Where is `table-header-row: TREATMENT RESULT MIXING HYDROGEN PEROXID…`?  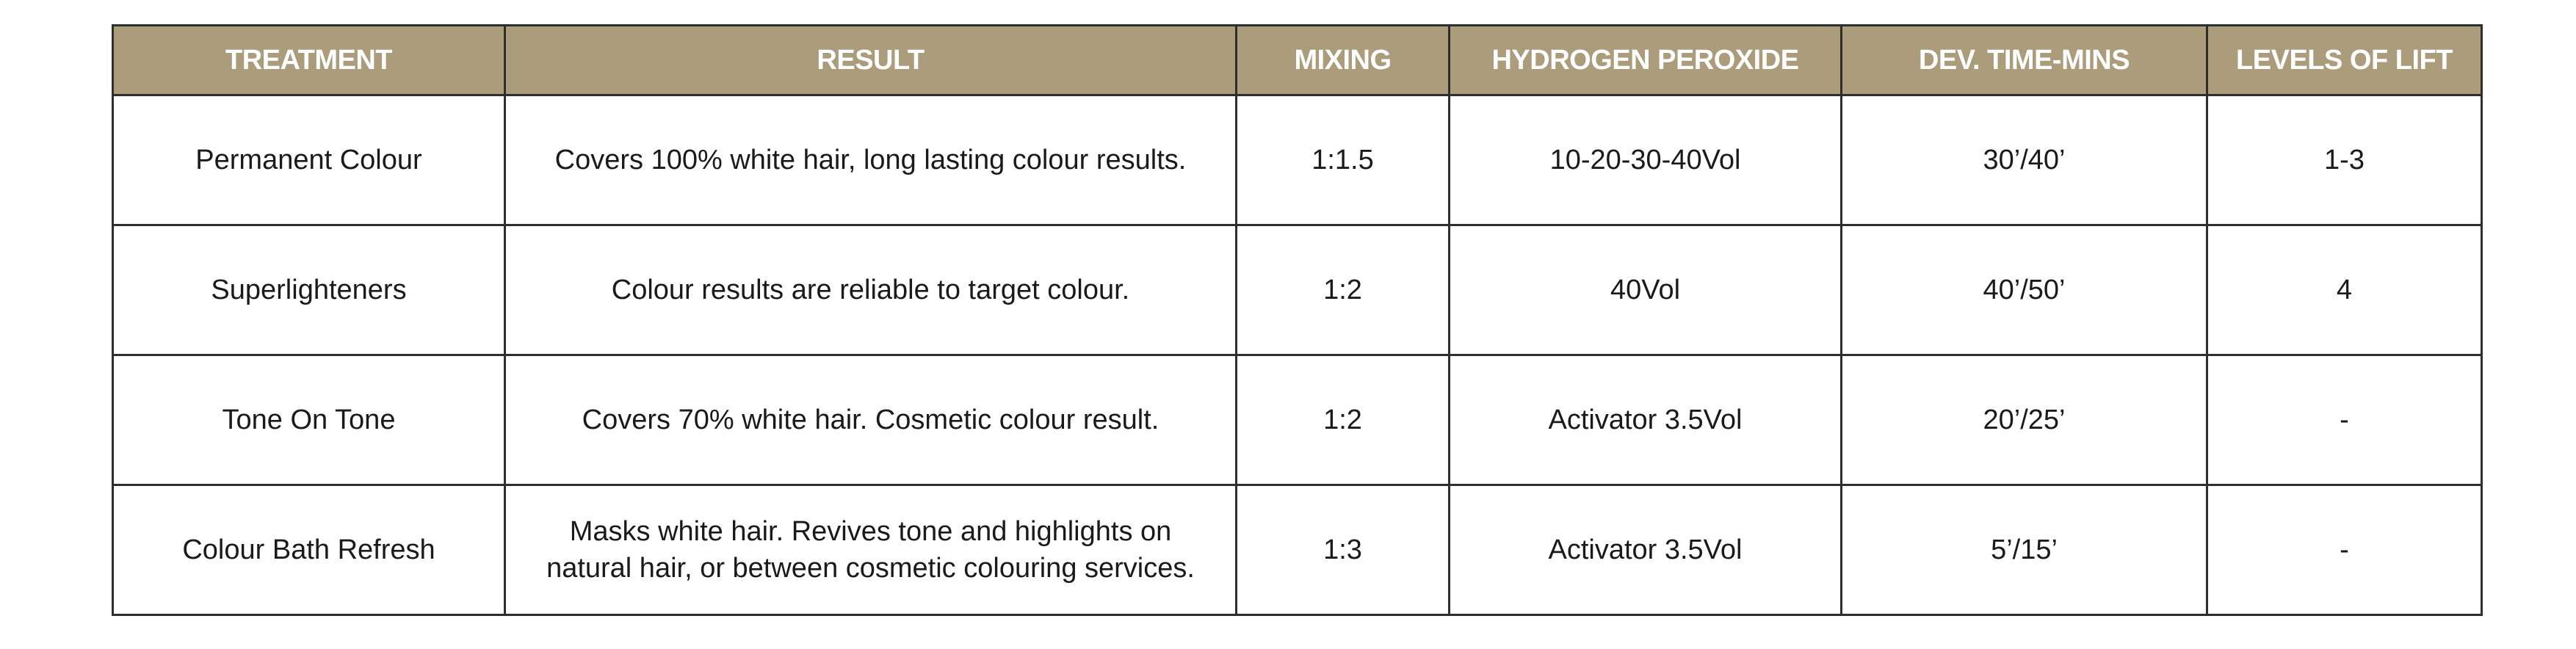
table-header-row: TREATMENT RESULT MIXING HYDROGEN PEROXID… is located at coordinates (1297, 60).